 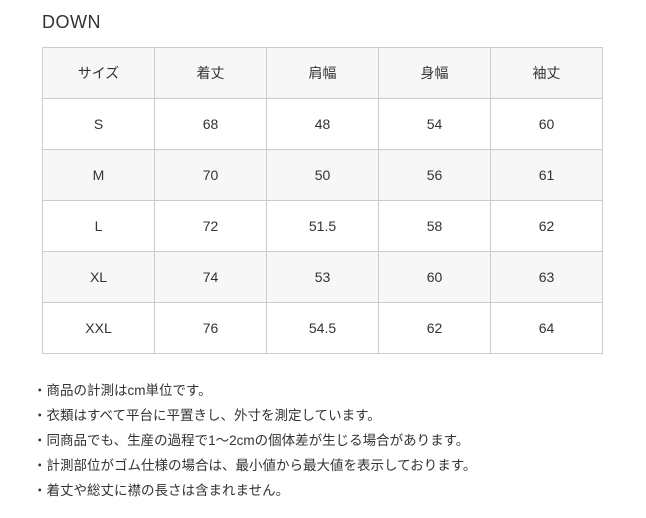 What do you see at coordinates (251, 440) in the screenshot?
I see `note-individual-difference: ・同商品でも、生産の過程で1～2cmの個体差が生じる場合があります。` at bounding box center [251, 440].